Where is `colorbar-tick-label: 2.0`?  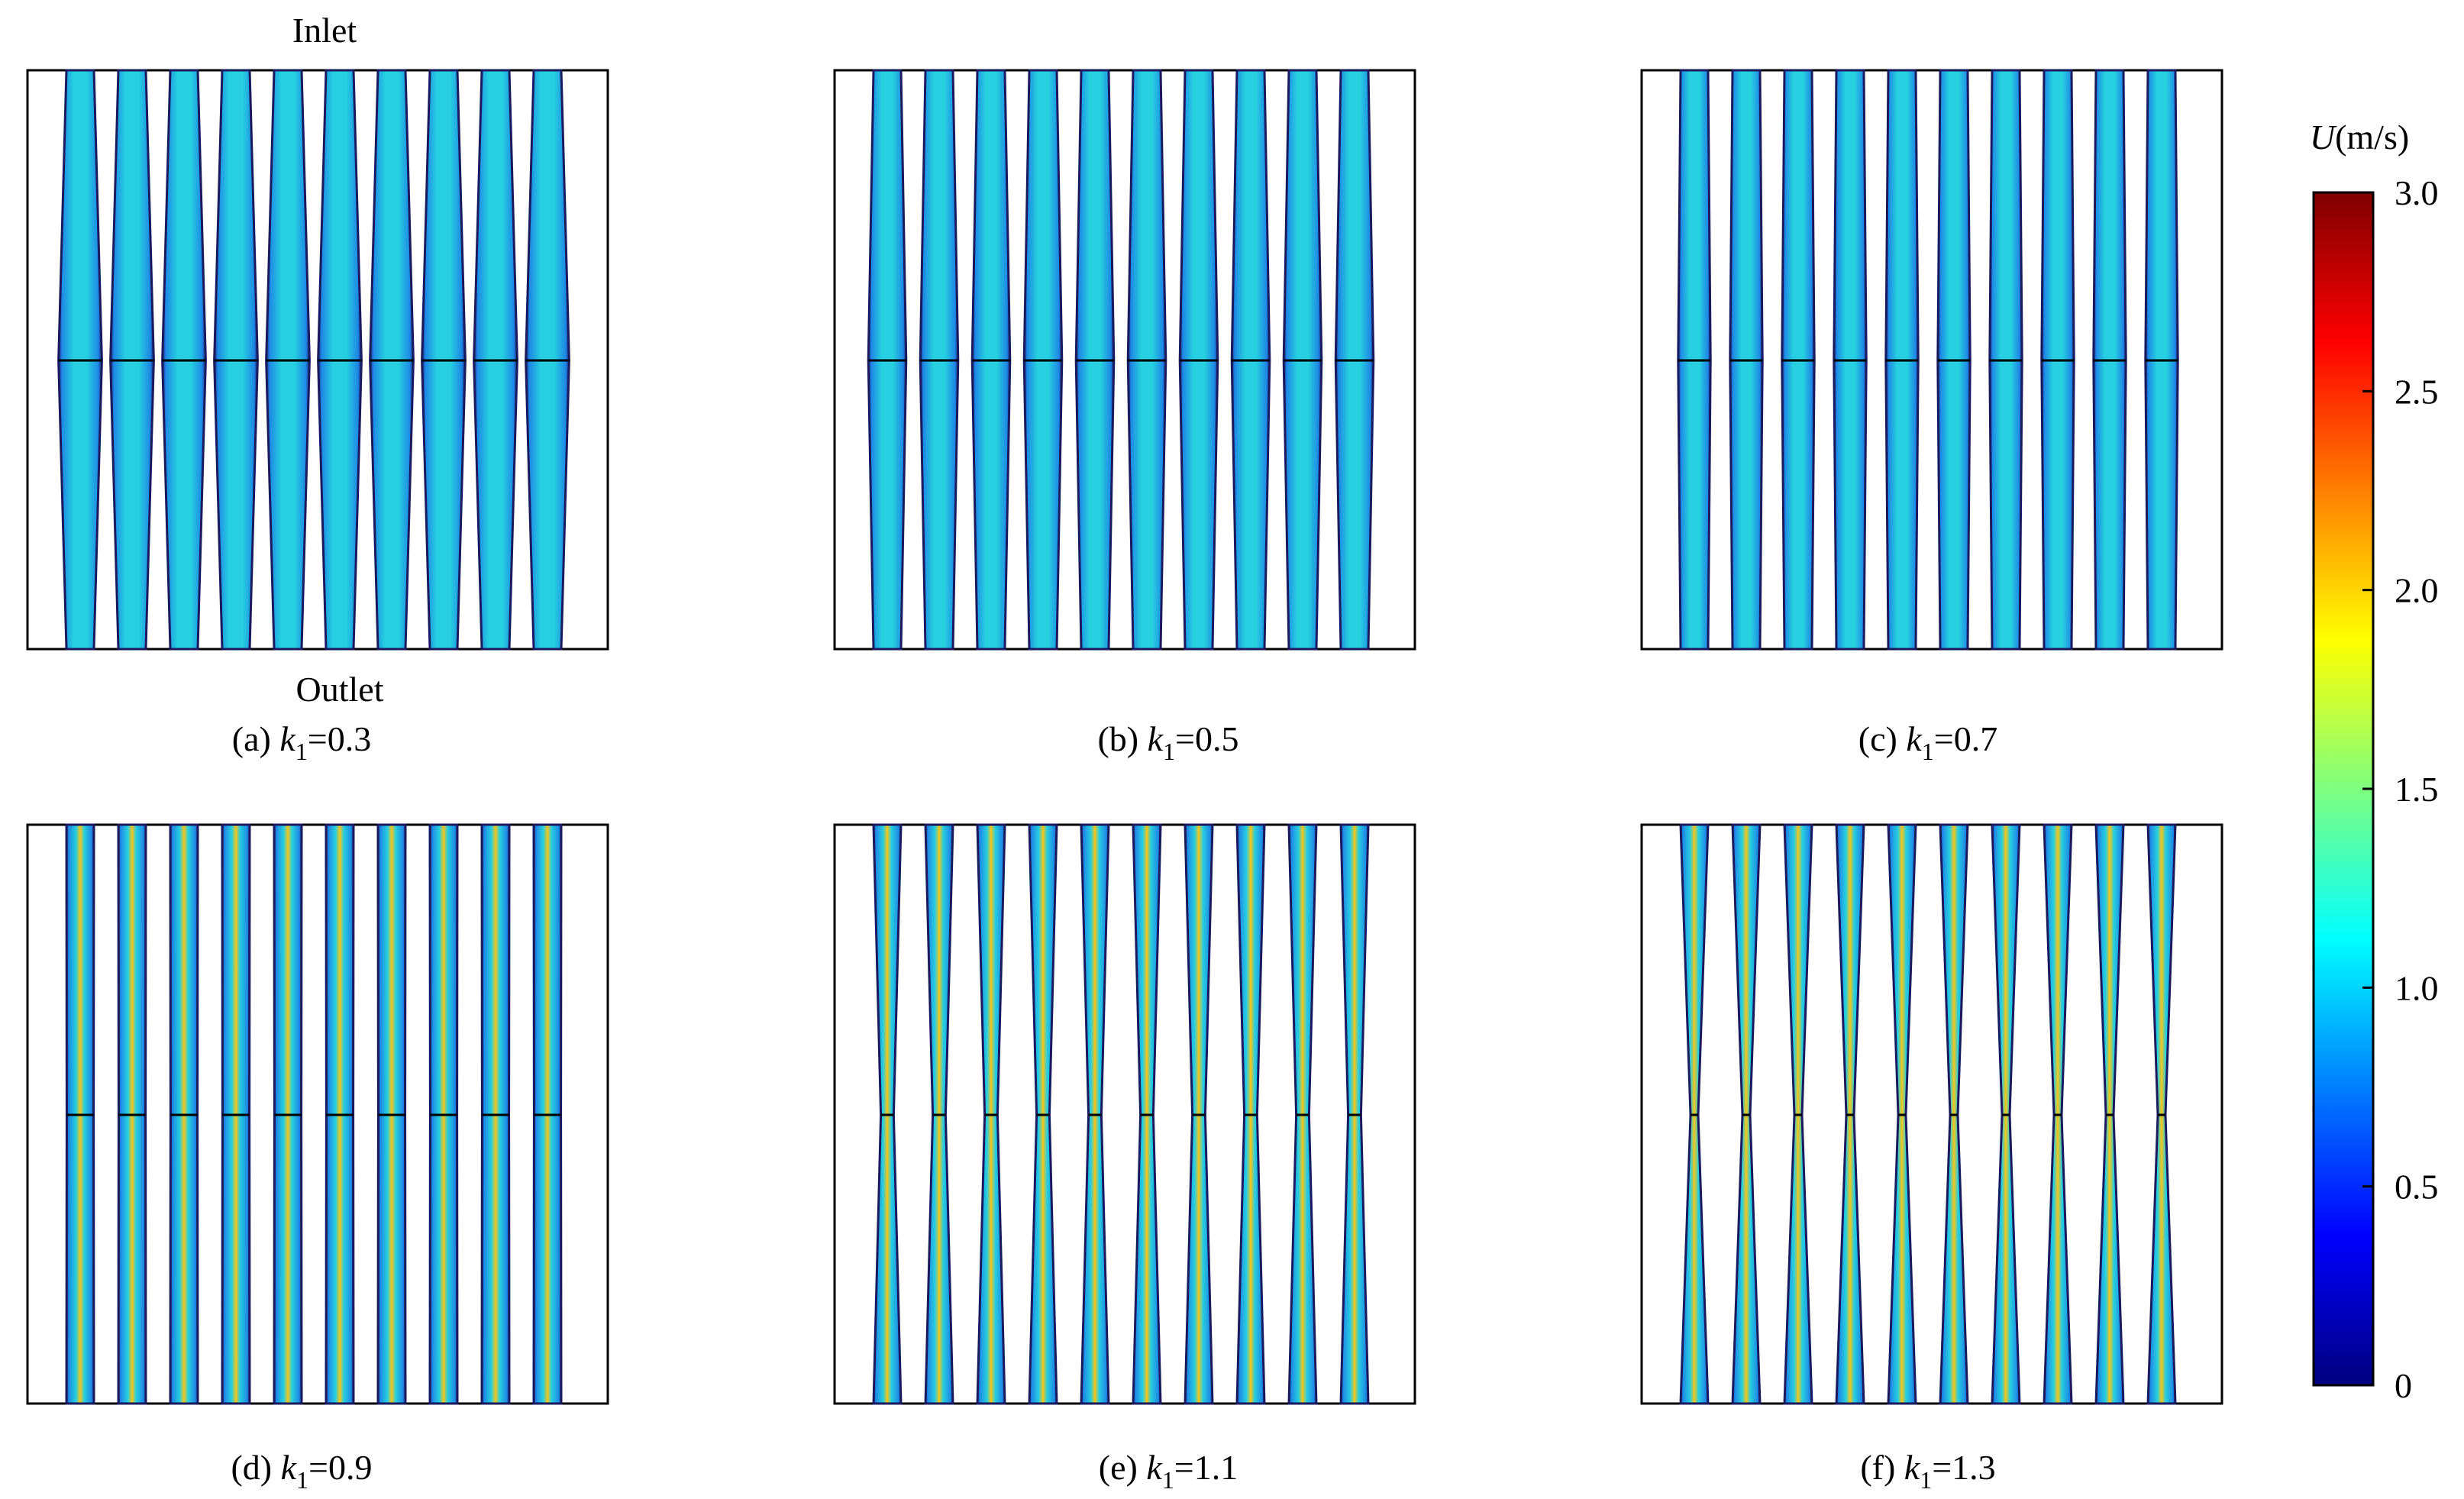
colorbar-tick-label: 2.0 is located at coordinates (2417, 590).